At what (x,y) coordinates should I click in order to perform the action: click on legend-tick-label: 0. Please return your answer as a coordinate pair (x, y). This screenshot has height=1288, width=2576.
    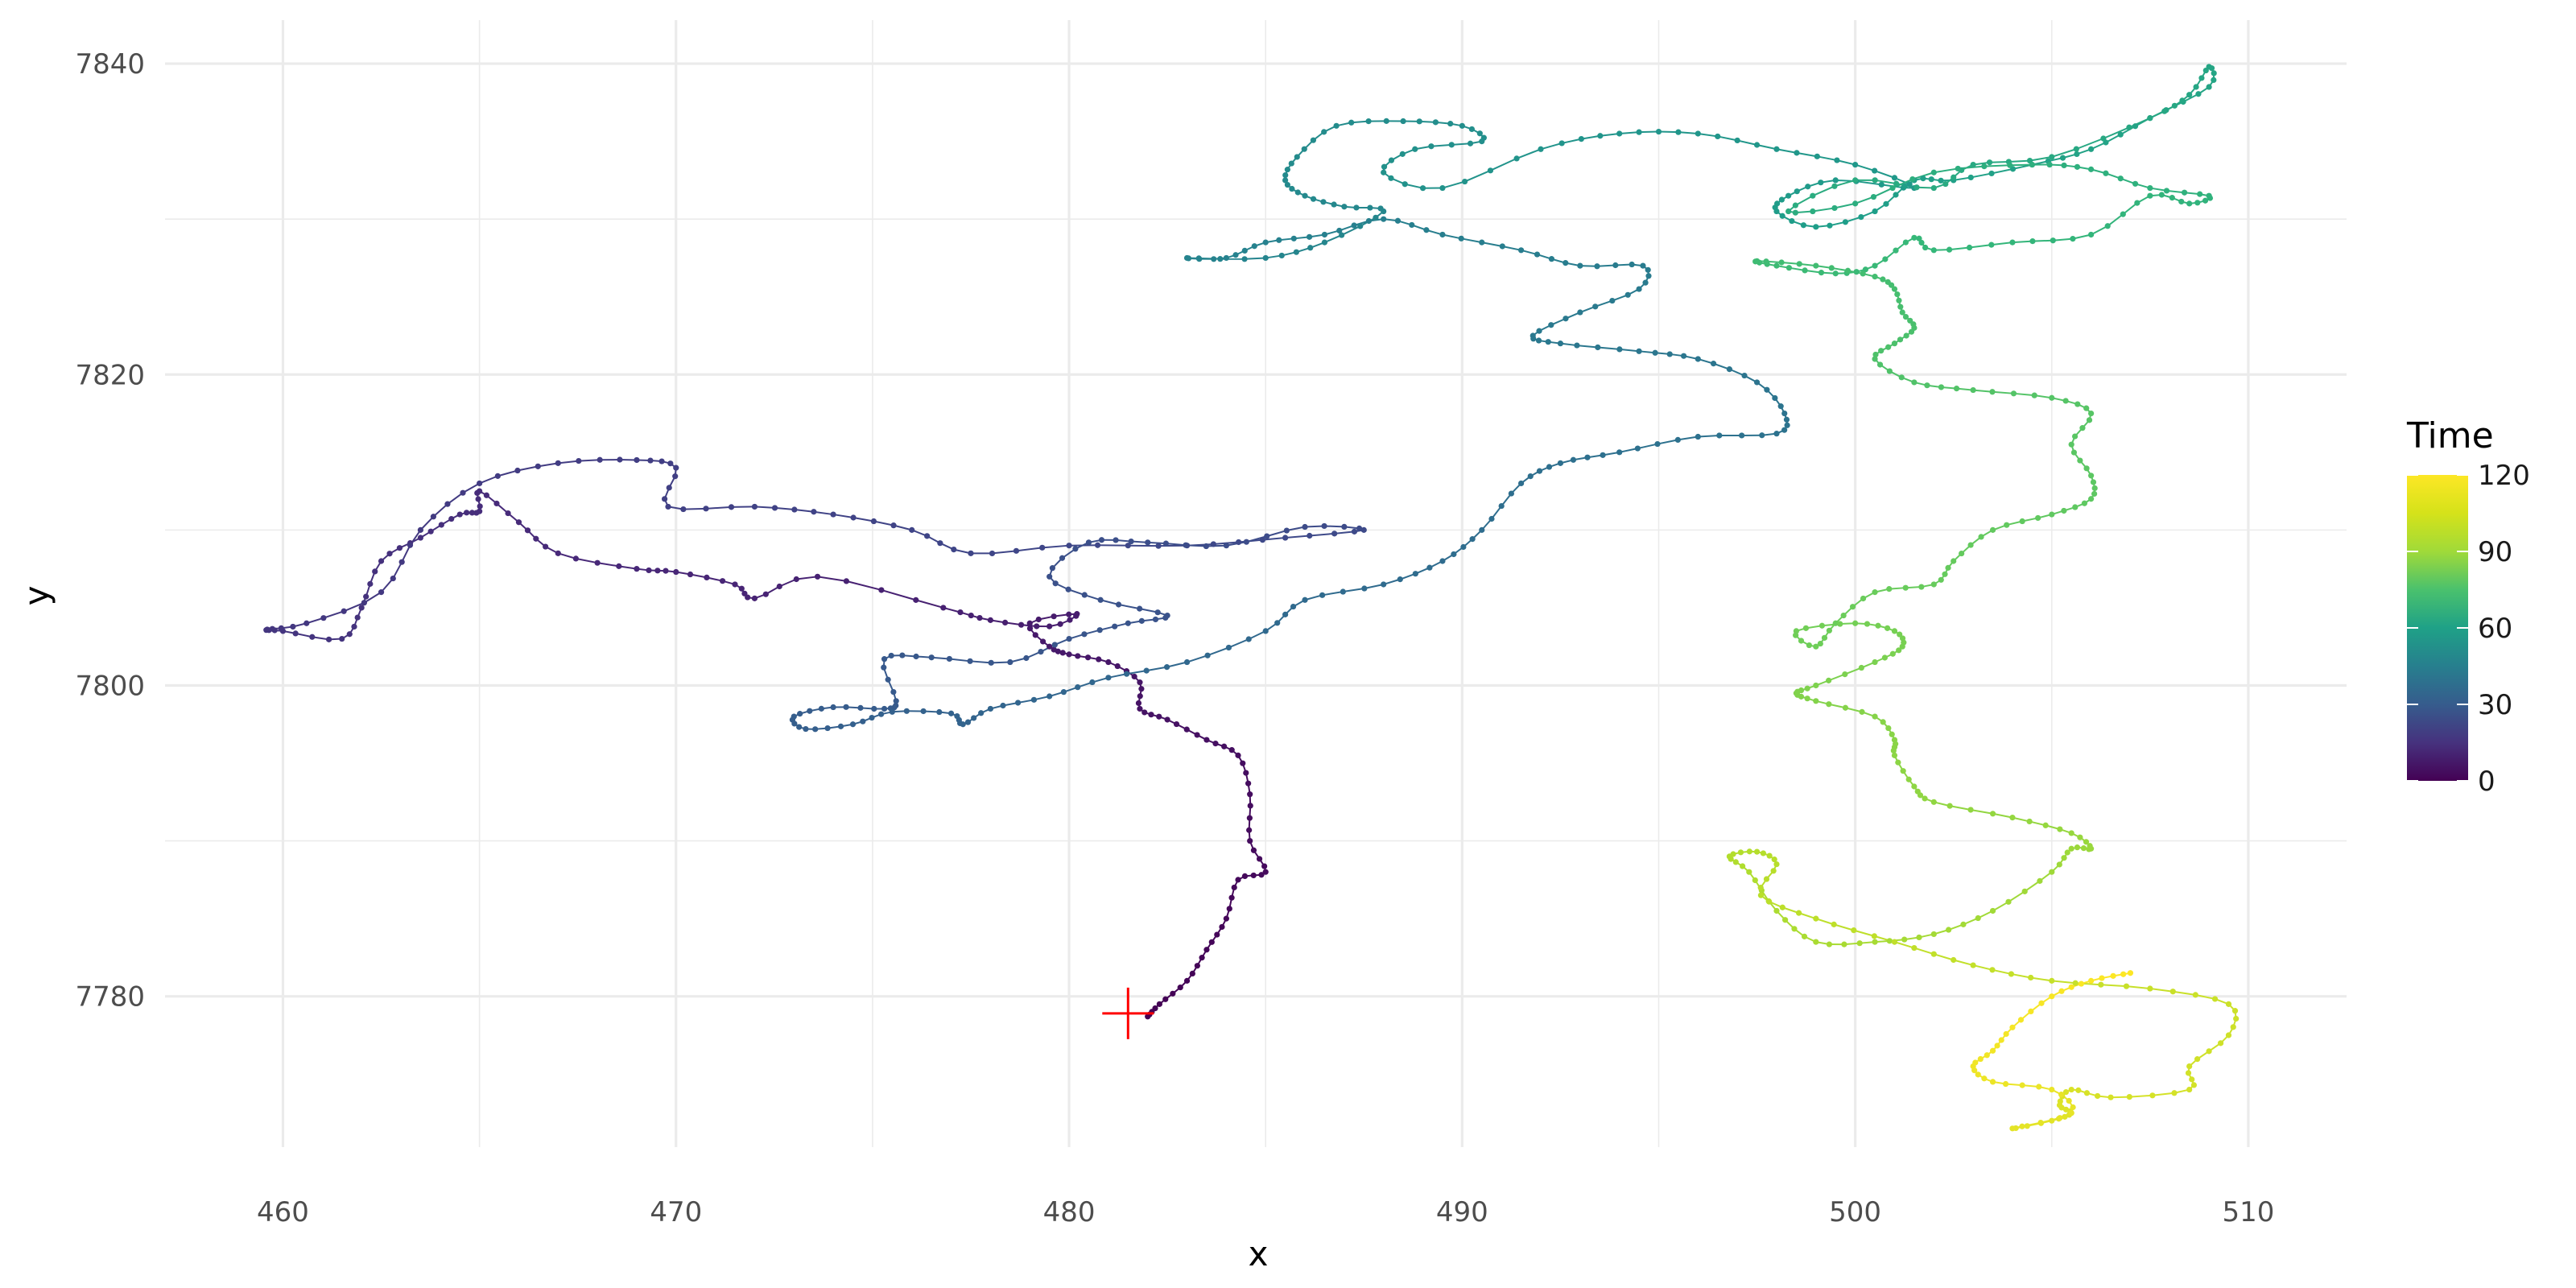
    Looking at the image, I should click on (2487, 782).